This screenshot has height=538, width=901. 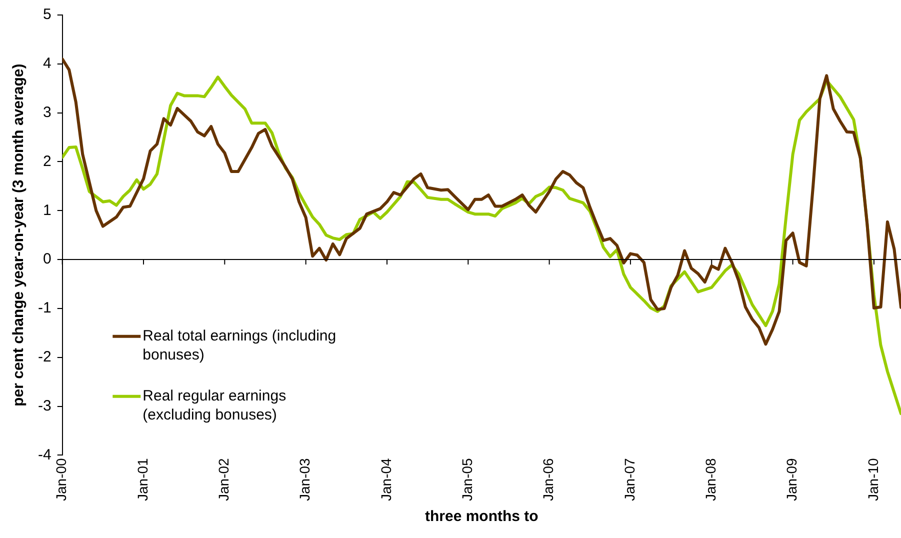 What do you see at coordinates (47, 210) in the screenshot?
I see `y-tick-label: 1` at bounding box center [47, 210].